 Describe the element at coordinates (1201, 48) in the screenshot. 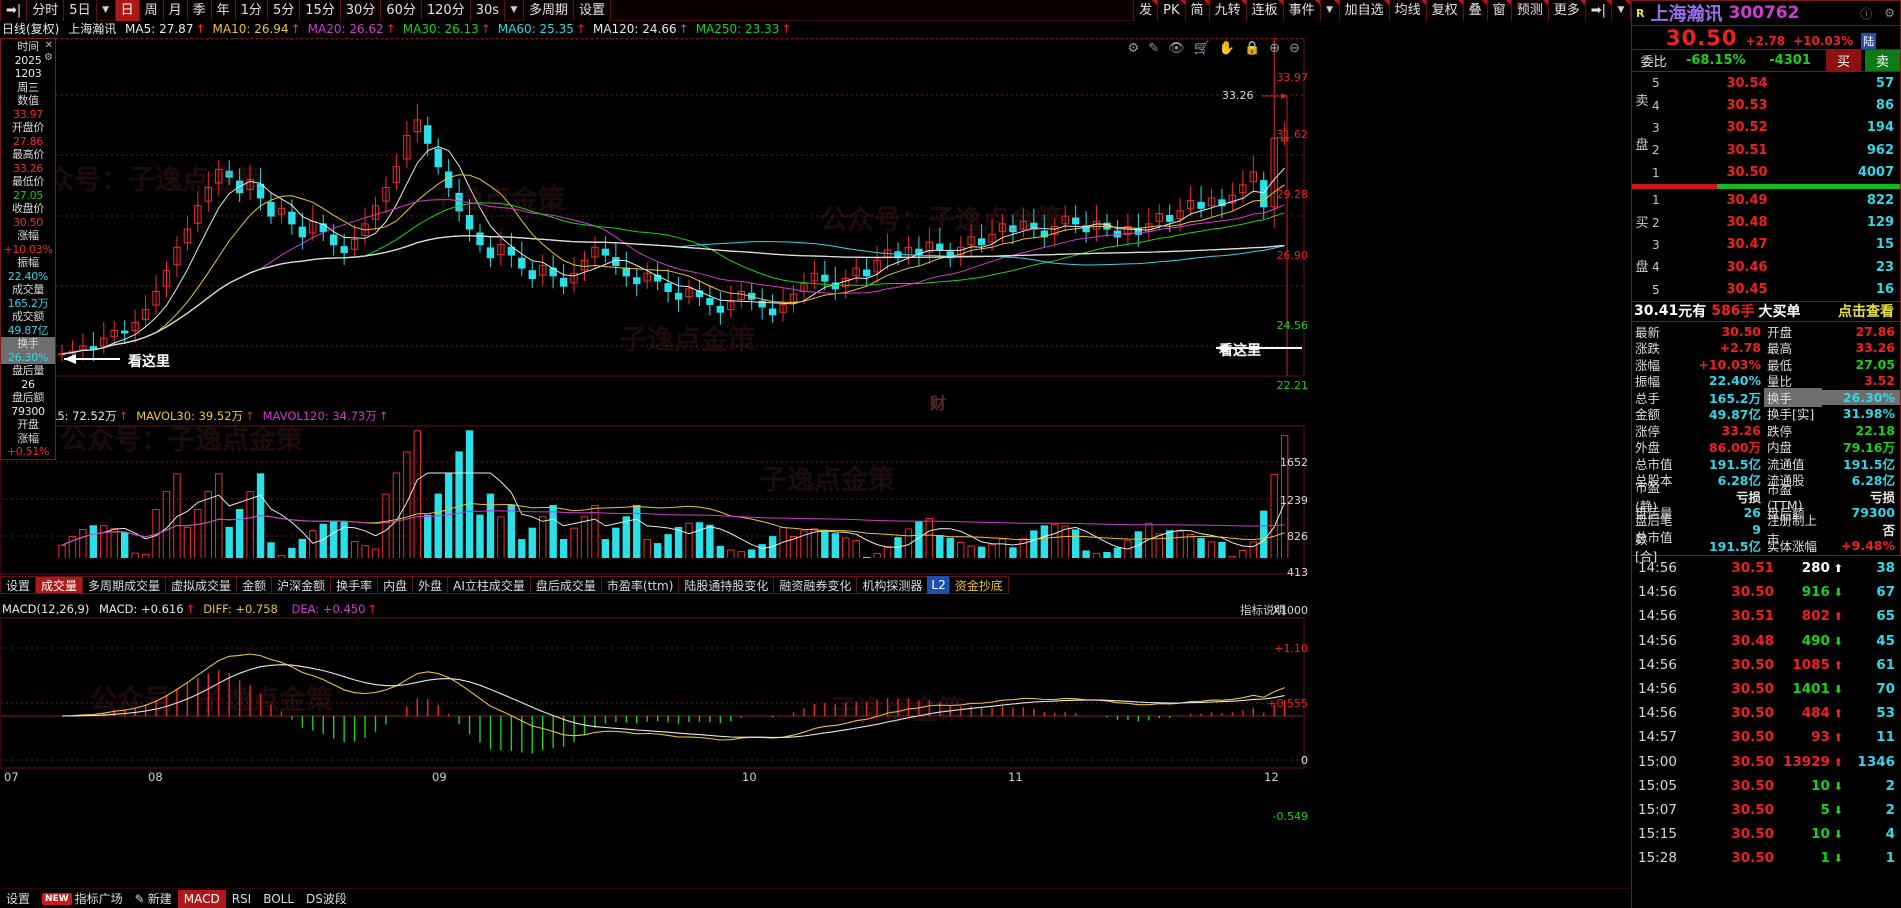

I see `basket-icon: 🛒` at that location.